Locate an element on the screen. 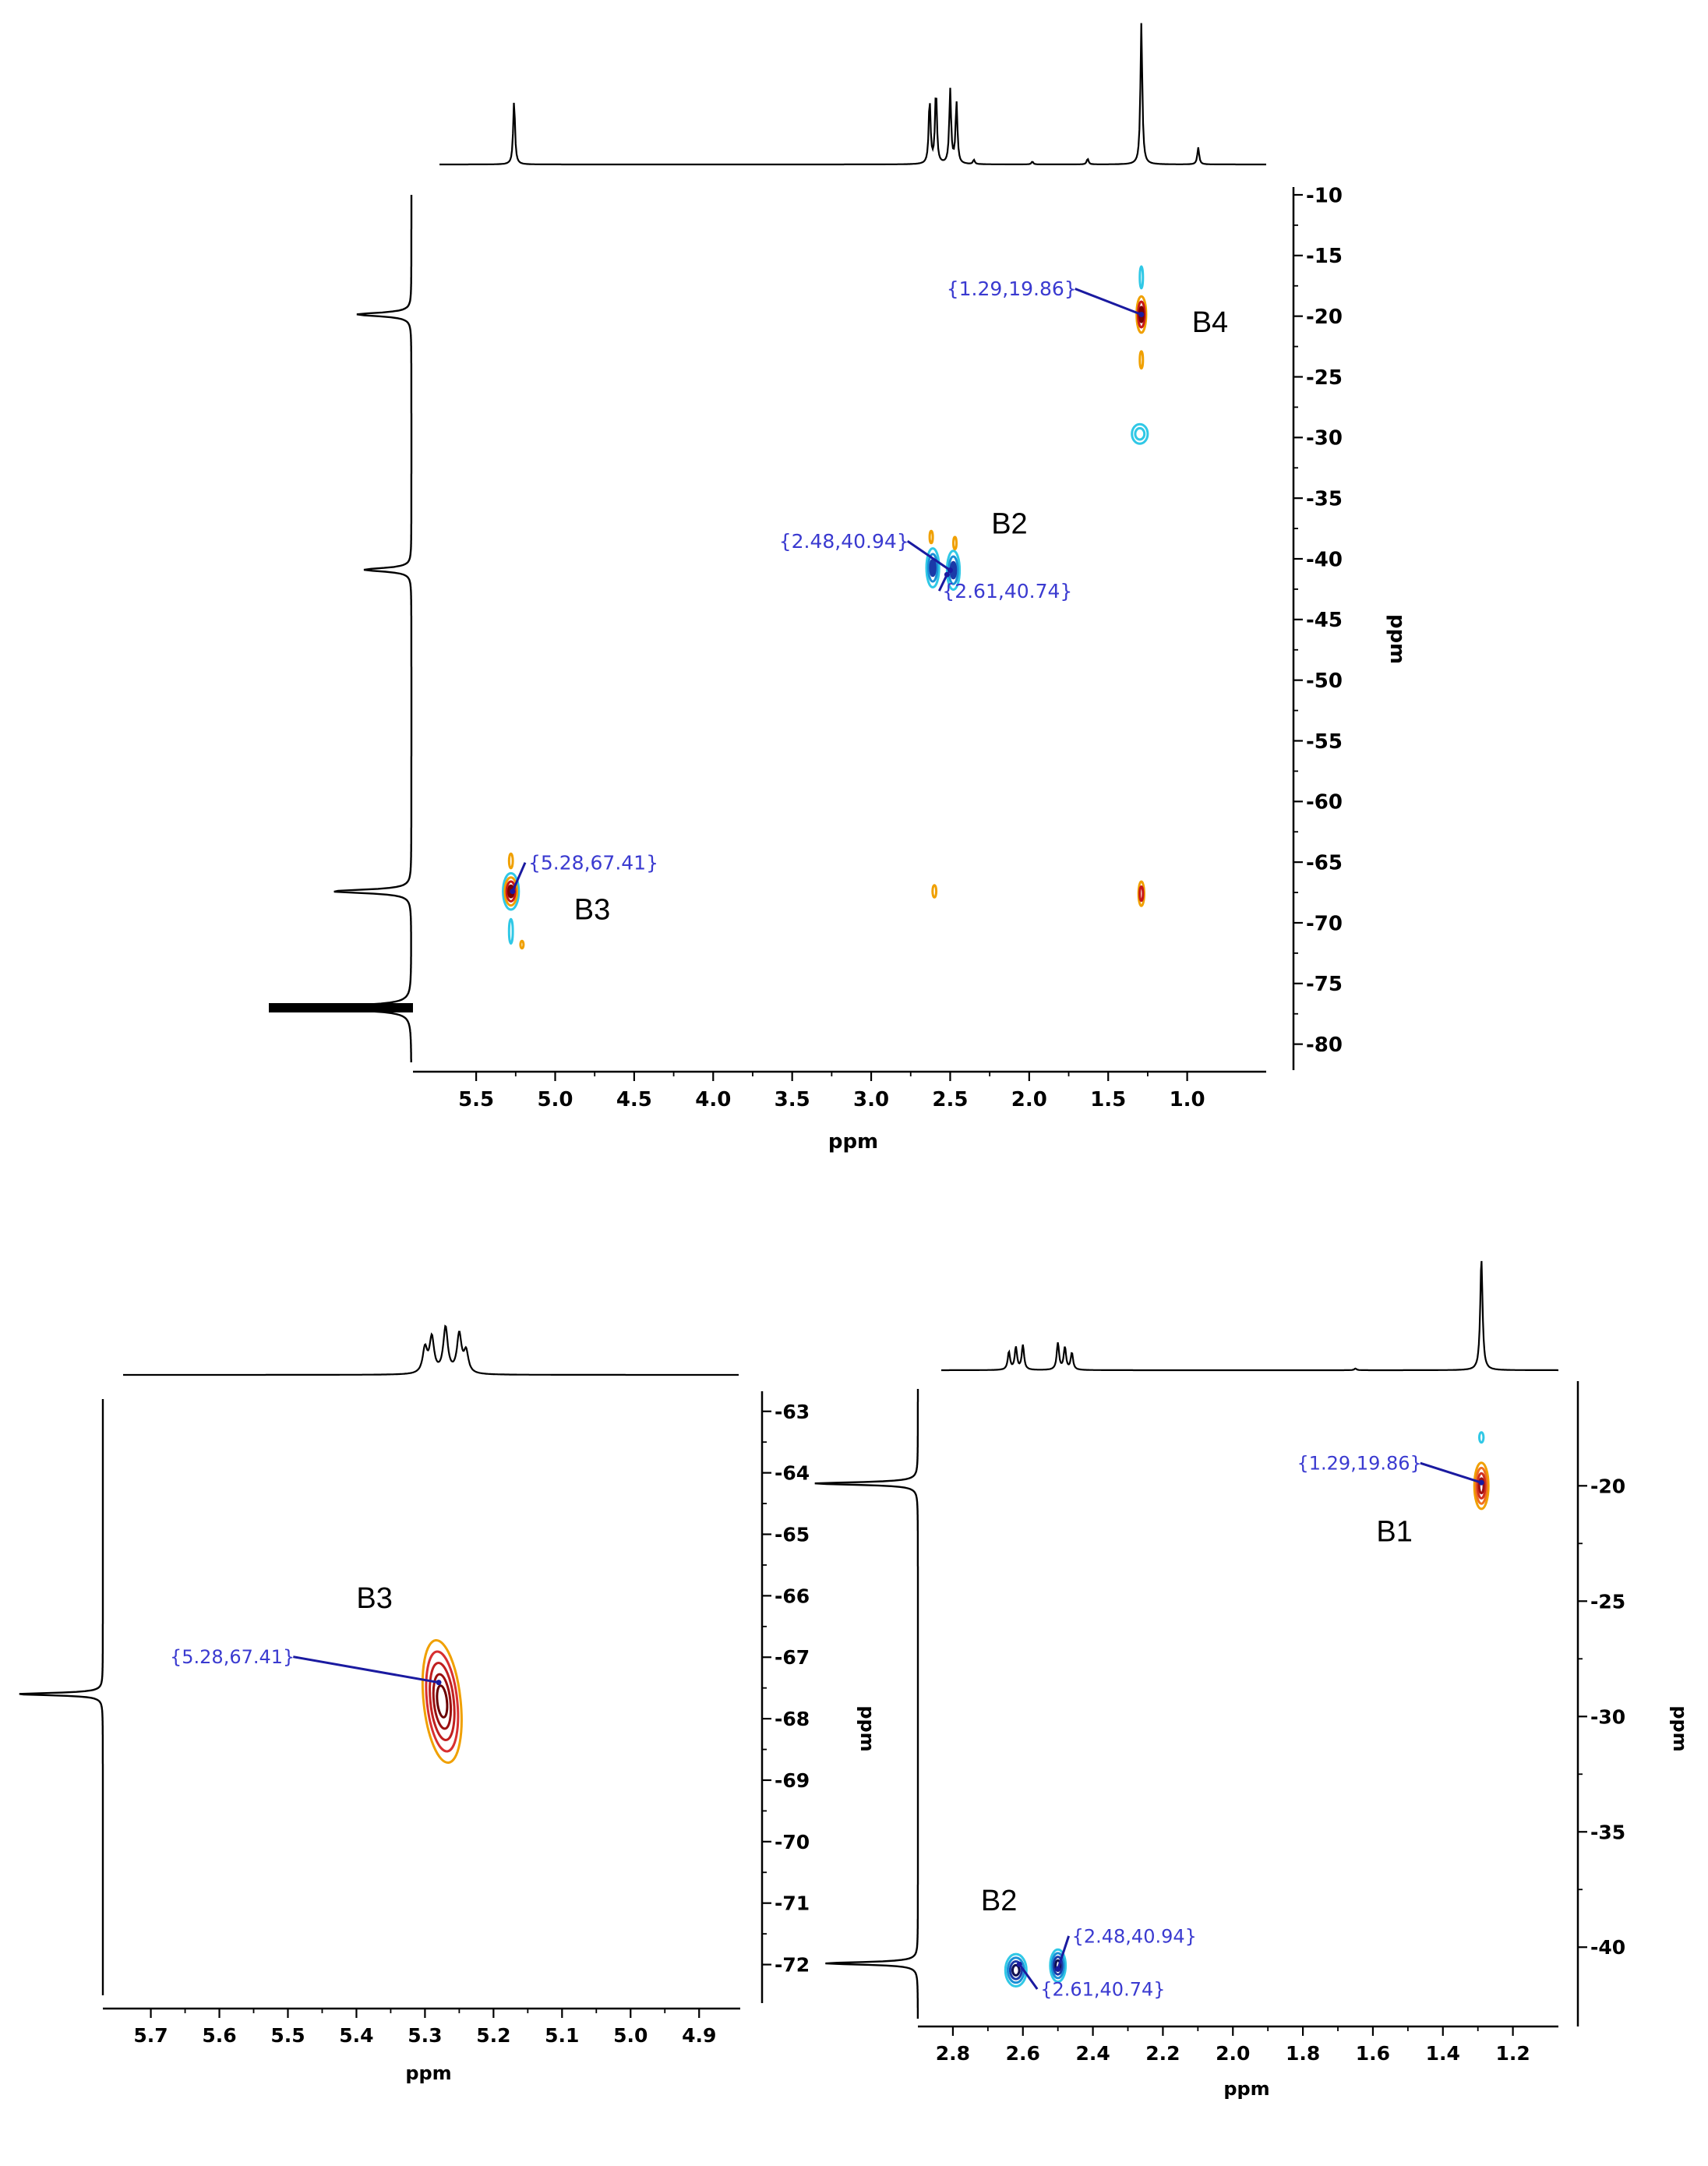 This screenshot has width=1708, height=2166. y-tick-label: -67 is located at coordinates (792, 1657).